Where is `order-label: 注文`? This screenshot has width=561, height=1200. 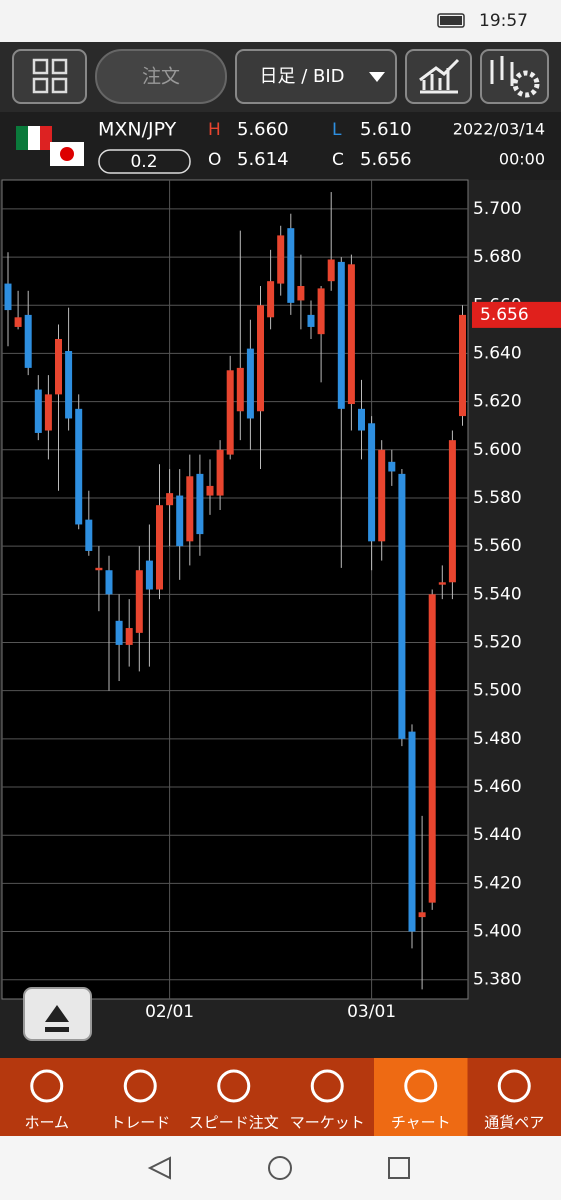
order-label: 注文 is located at coordinates (161, 77).